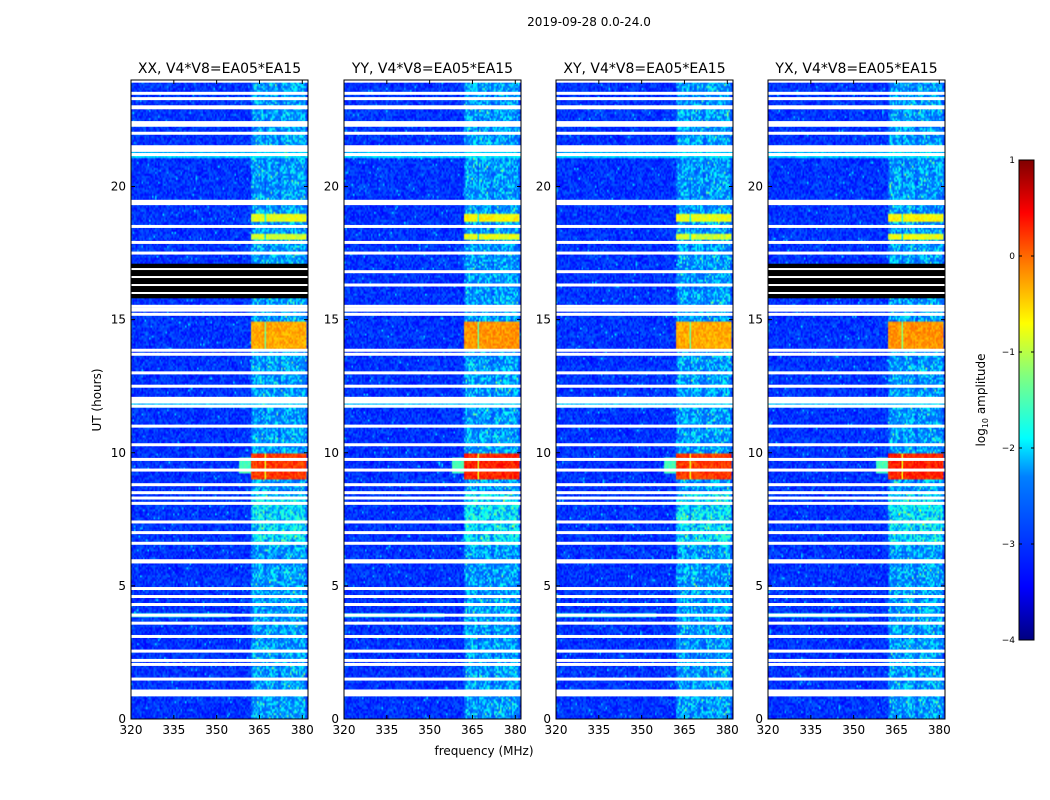  What do you see at coordinates (1026, 400) in the screenshot?
I see `colorbar-gradient` at bounding box center [1026, 400].